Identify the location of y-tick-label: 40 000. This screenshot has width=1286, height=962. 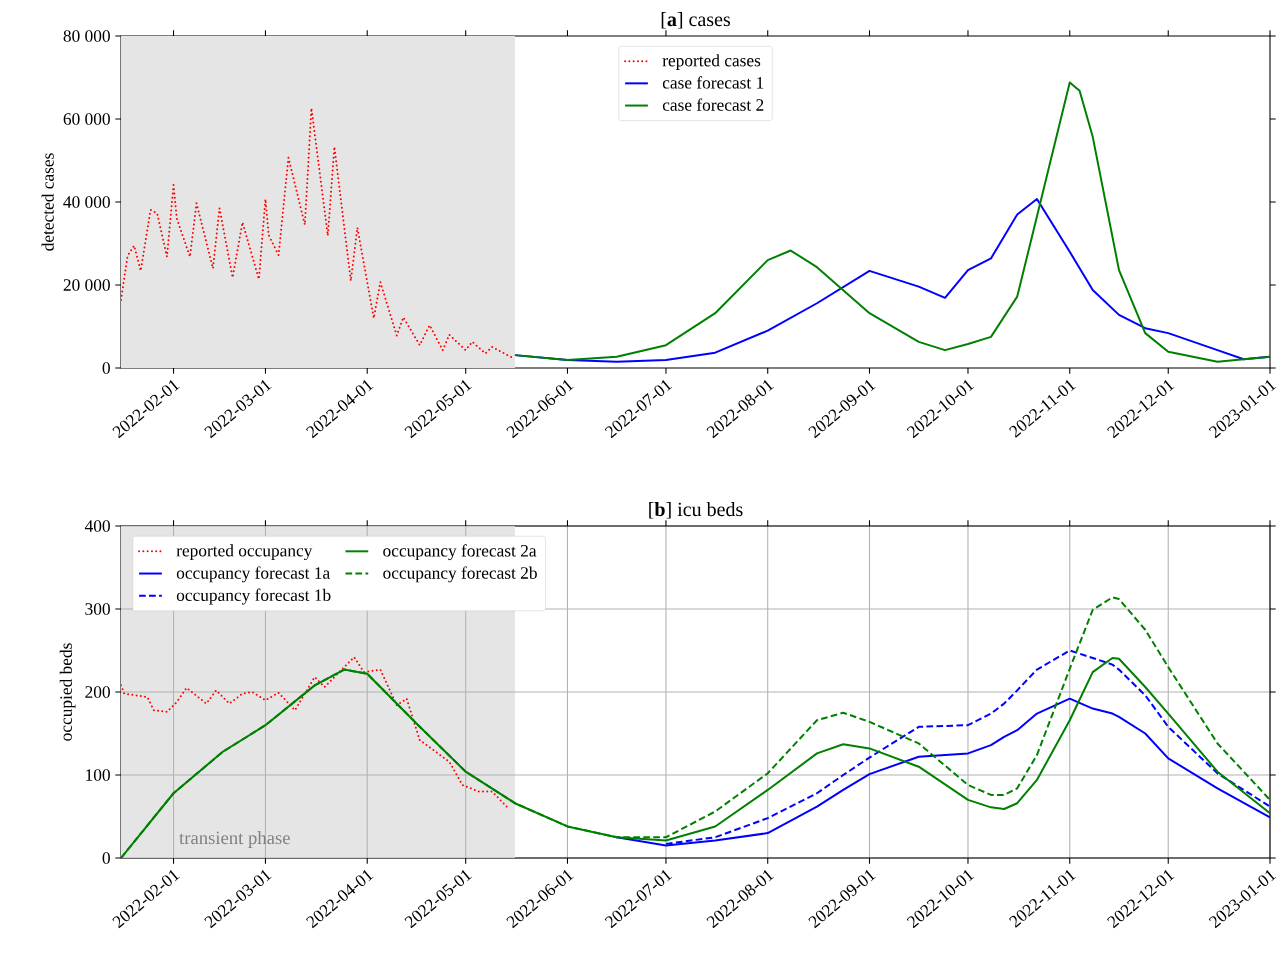
(86, 202).